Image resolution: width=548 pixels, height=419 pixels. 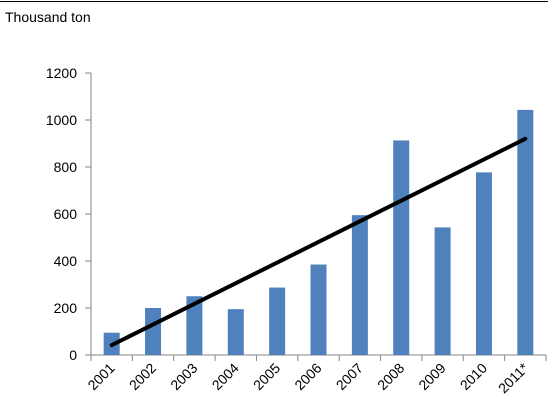 What do you see at coordinates (183, 376) in the screenshot?
I see `x-tick-label: 2003` at bounding box center [183, 376].